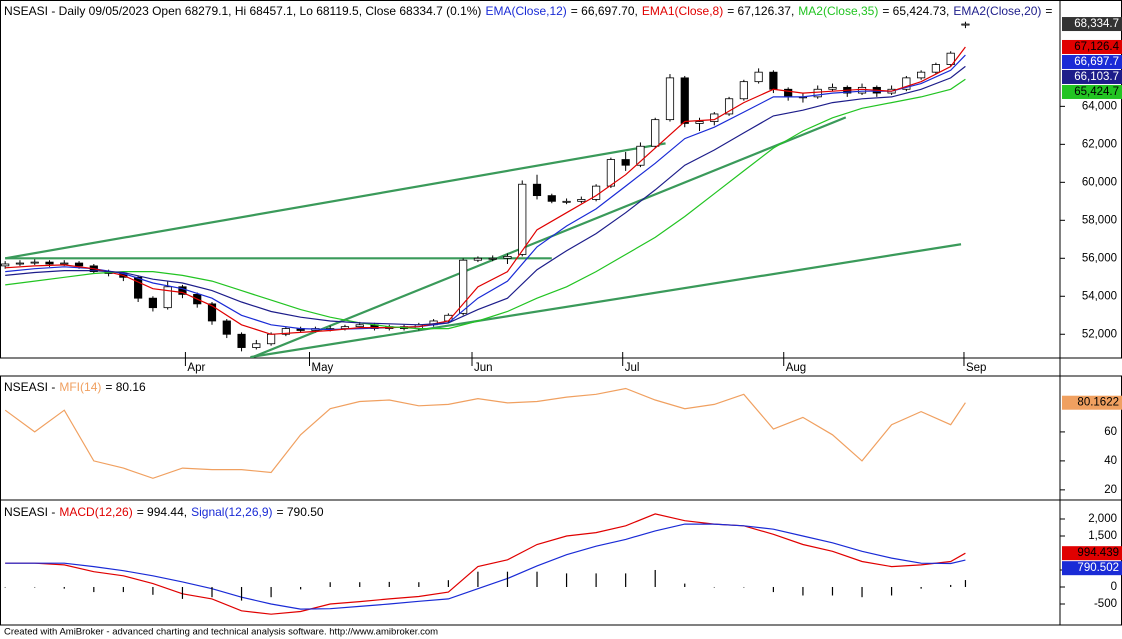 The image size is (1122, 639). I want to click on plot-area, so click(485, 564).